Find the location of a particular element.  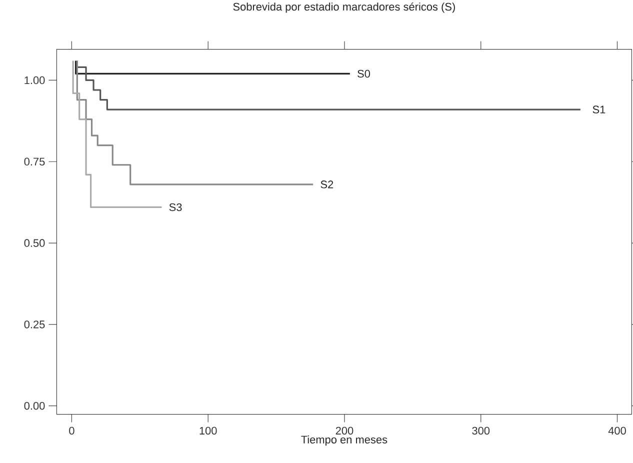

x-tick-label: 0 is located at coordinates (71, 430).